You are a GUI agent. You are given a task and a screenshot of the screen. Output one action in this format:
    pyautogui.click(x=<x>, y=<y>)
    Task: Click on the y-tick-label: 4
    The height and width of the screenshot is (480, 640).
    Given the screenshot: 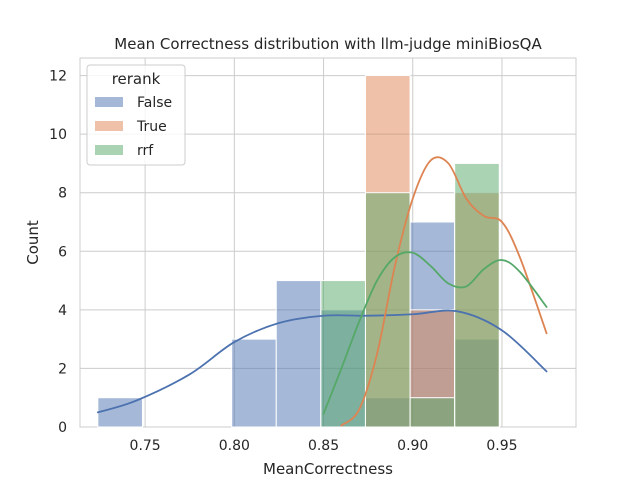 What is the action you would take?
    pyautogui.click(x=62, y=311)
    